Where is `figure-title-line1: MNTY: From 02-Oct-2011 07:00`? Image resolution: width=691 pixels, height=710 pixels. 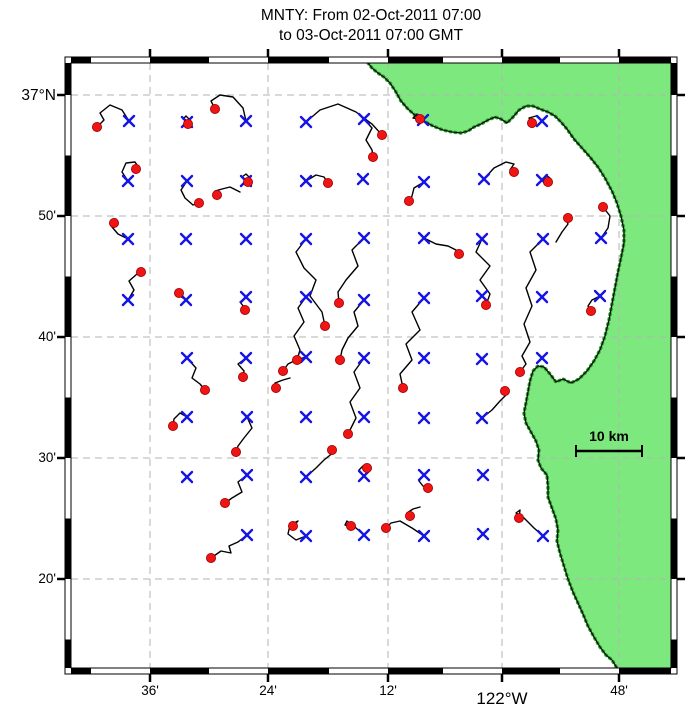 figure-title-line1: MNTY: From 02-Oct-2011 07:00 is located at coordinates (371, 15).